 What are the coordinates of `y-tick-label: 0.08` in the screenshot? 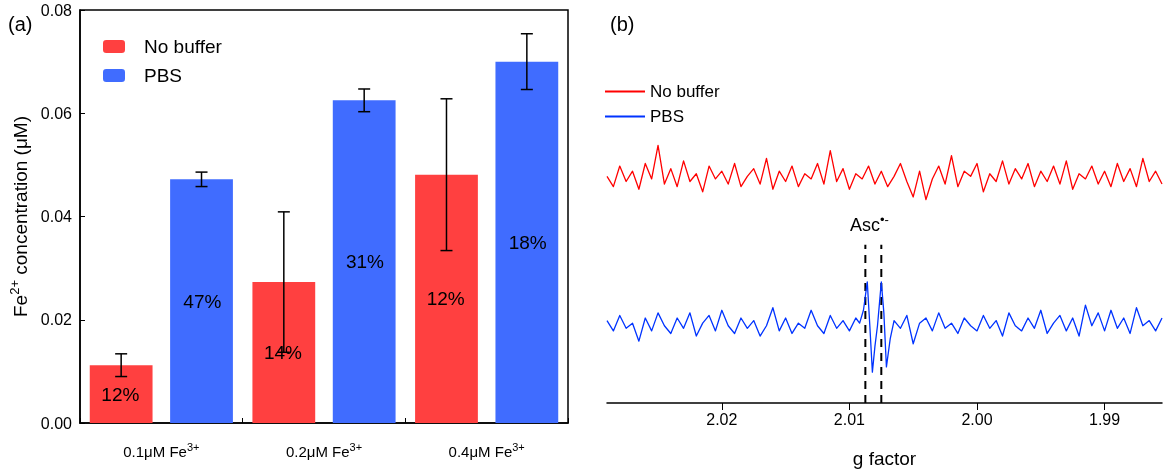 It's located at (56, 10).